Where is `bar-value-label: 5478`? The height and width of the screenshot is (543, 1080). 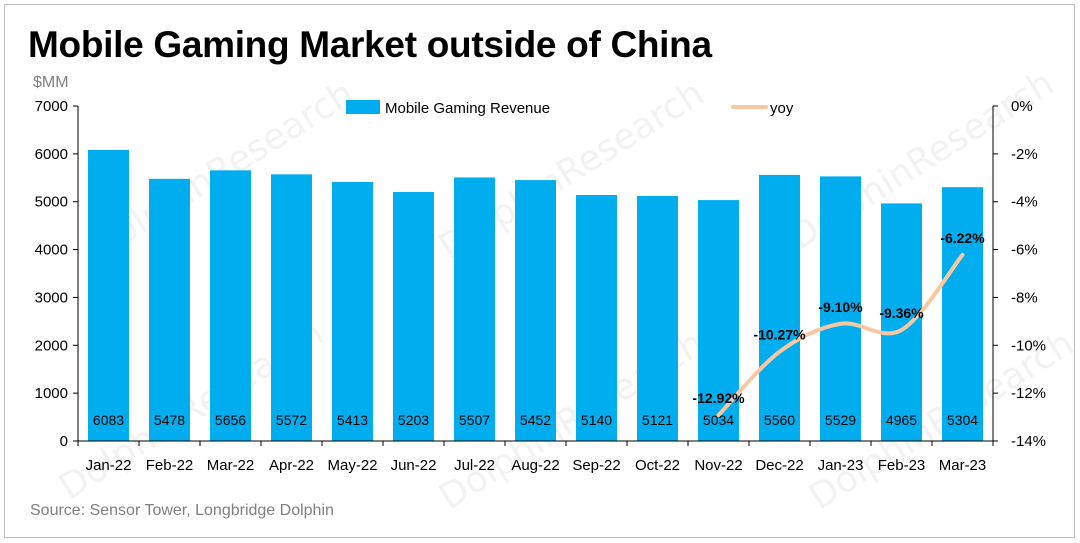
bar-value-label: 5478 is located at coordinates (169, 420).